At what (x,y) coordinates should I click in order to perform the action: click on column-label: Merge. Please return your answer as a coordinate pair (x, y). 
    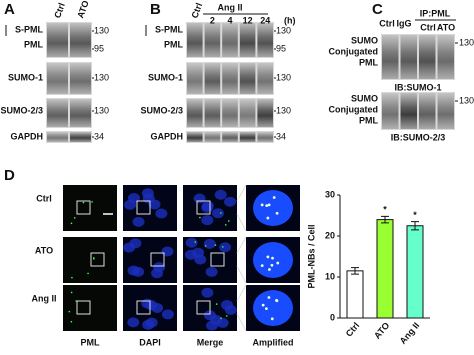
    Looking at the image, I should click on (210, 342).